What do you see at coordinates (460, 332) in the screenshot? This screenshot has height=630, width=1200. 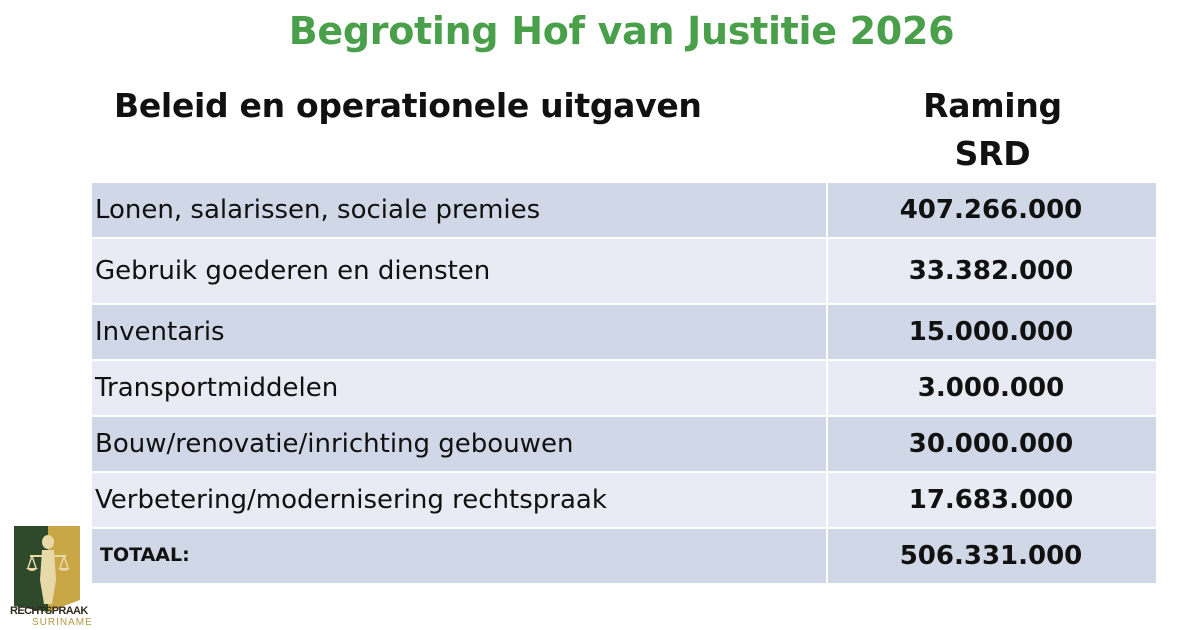 I see `row-label: Inventaris` at bounding box center [460, 332].